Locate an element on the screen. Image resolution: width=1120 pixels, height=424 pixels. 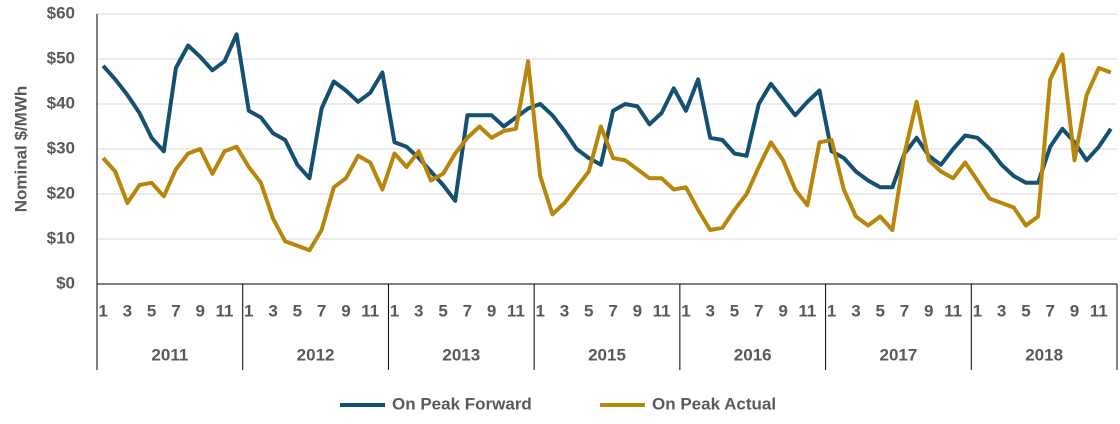
group-label: 2016 is located at coordinates (753, 354).